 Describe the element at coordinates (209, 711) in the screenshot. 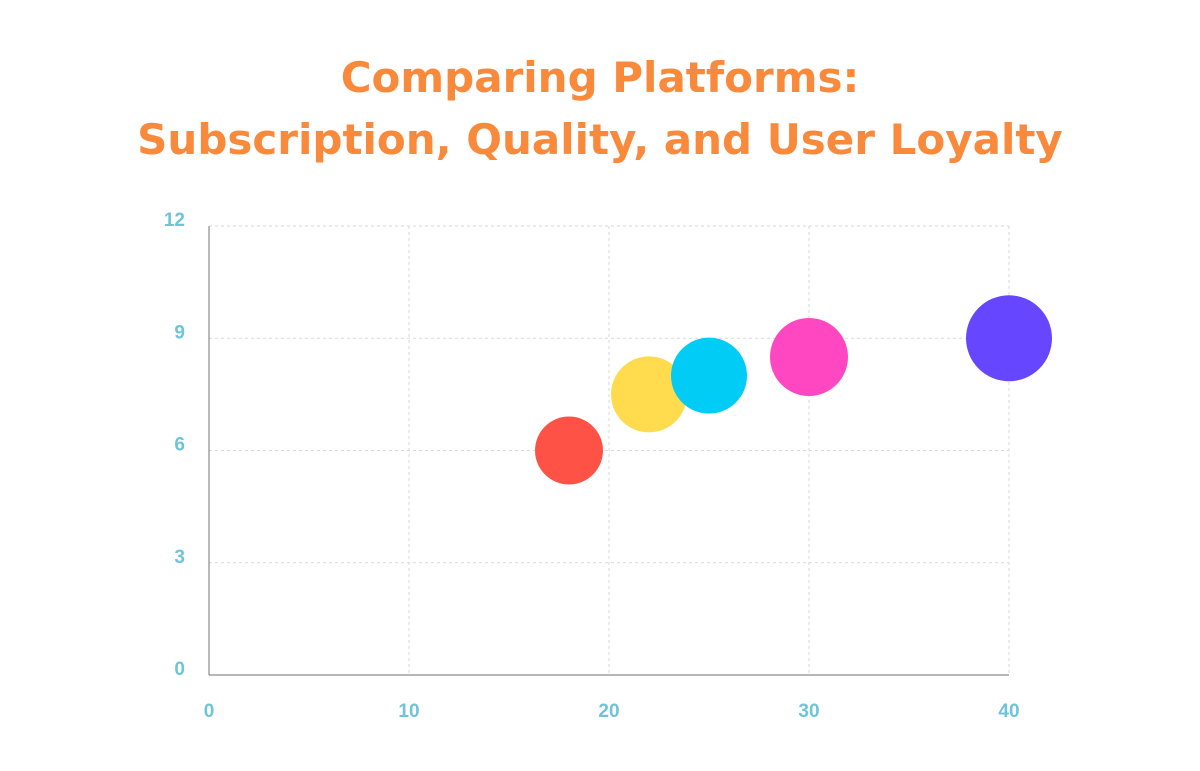

I see `x-tick-label: 0` at that location.